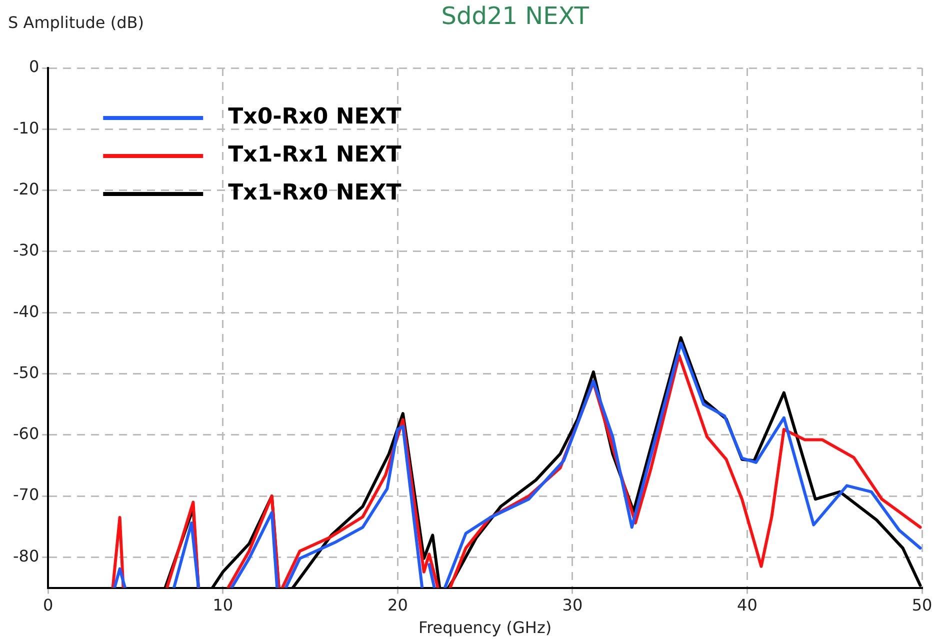  I want to click on legend-label: Tx1-Rx1 NEXT, so click(315, 155).